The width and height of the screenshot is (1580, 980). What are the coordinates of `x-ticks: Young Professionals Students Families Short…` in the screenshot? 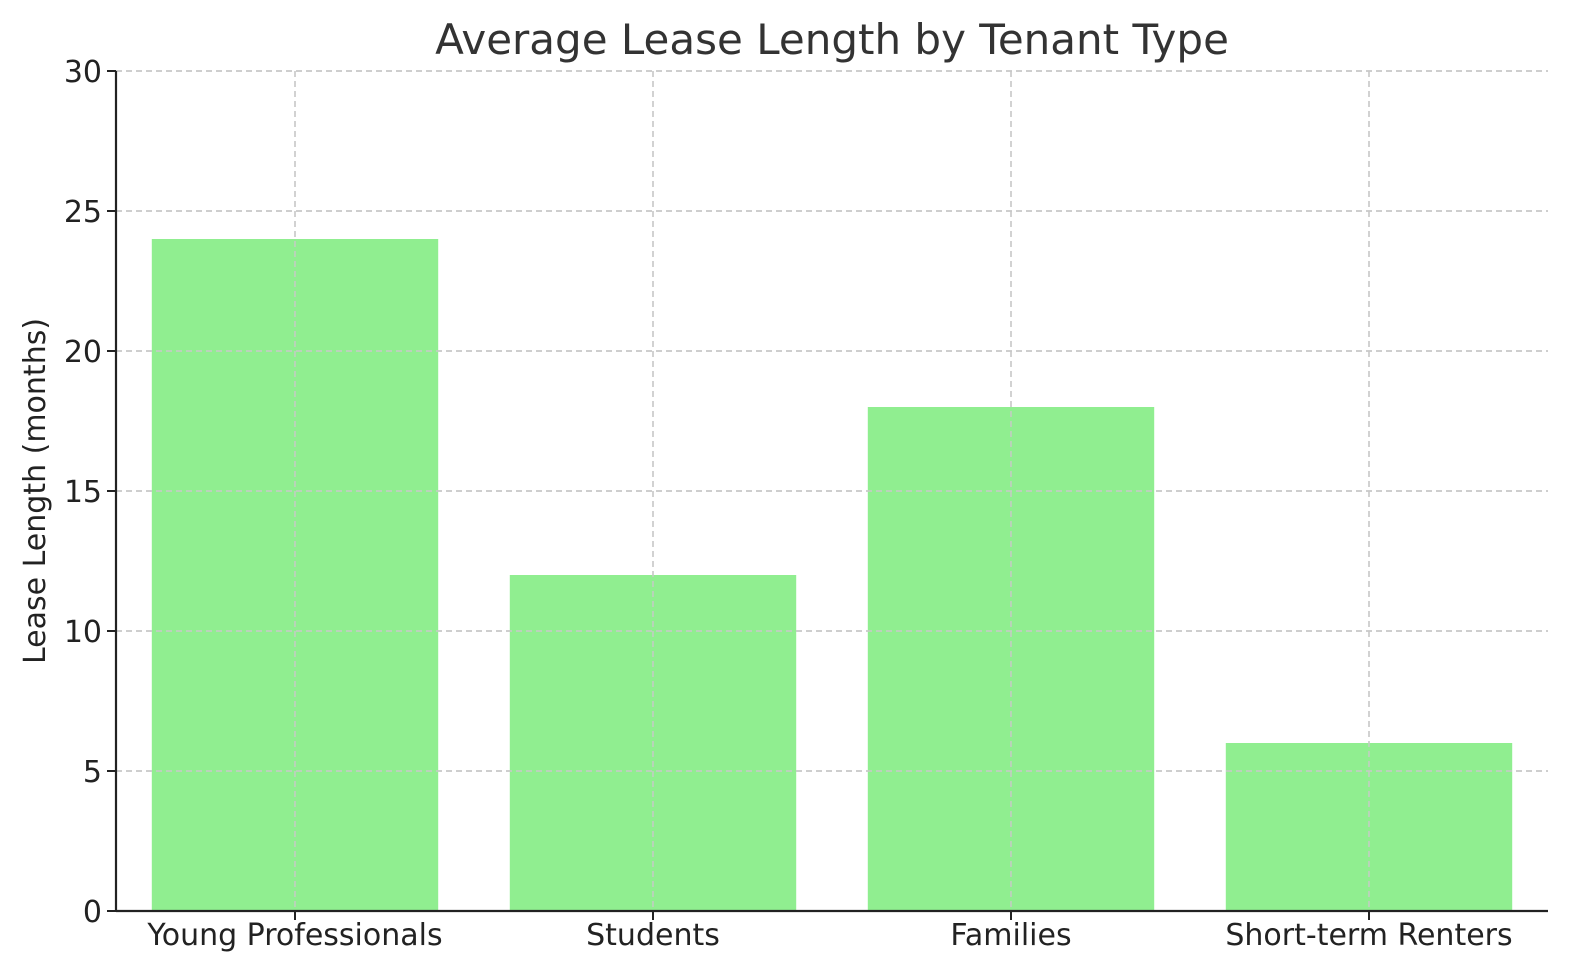 It's located at (829, 932).